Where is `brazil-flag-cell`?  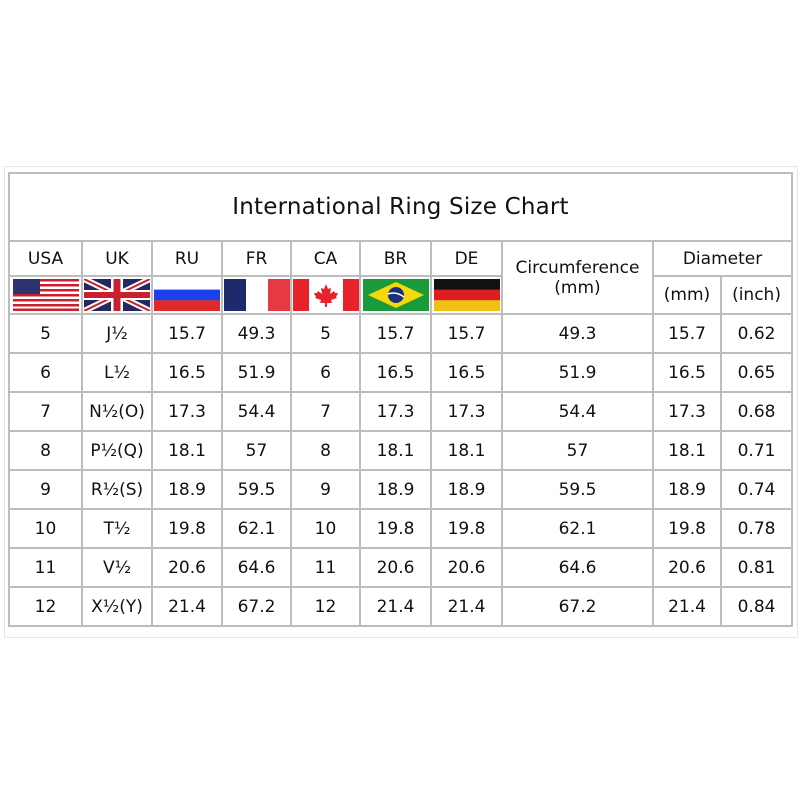
brazil-flag-cell is located at coordinates (395, 295).